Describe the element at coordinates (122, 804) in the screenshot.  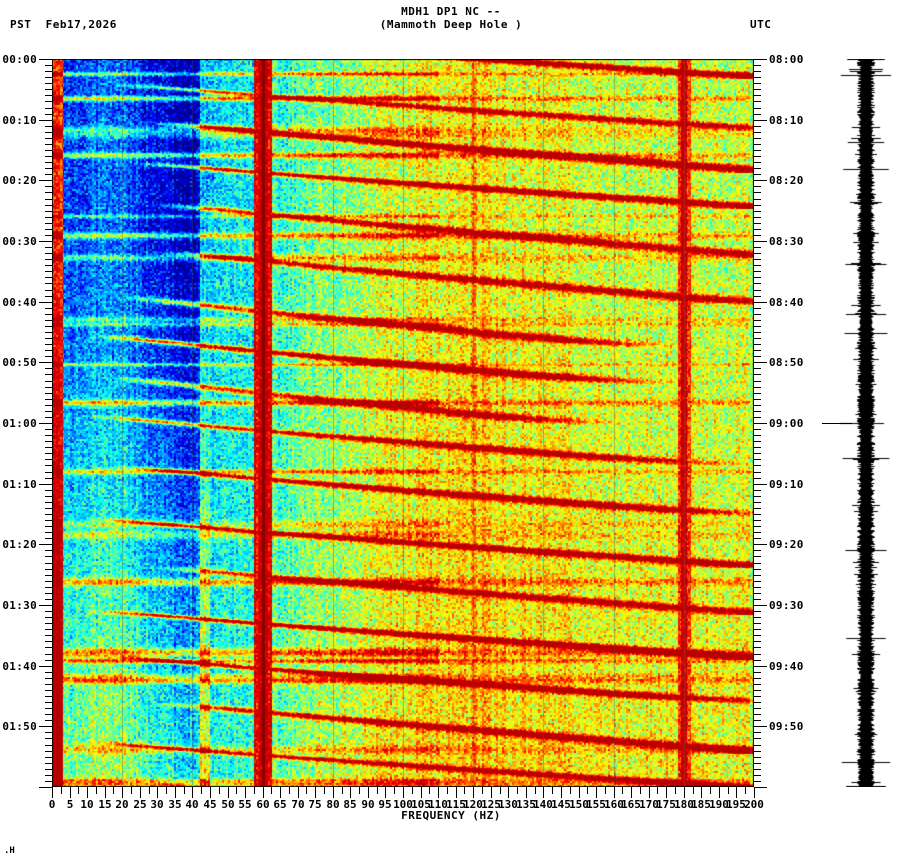
I see `x-axis-tick-label: 20` at that location.